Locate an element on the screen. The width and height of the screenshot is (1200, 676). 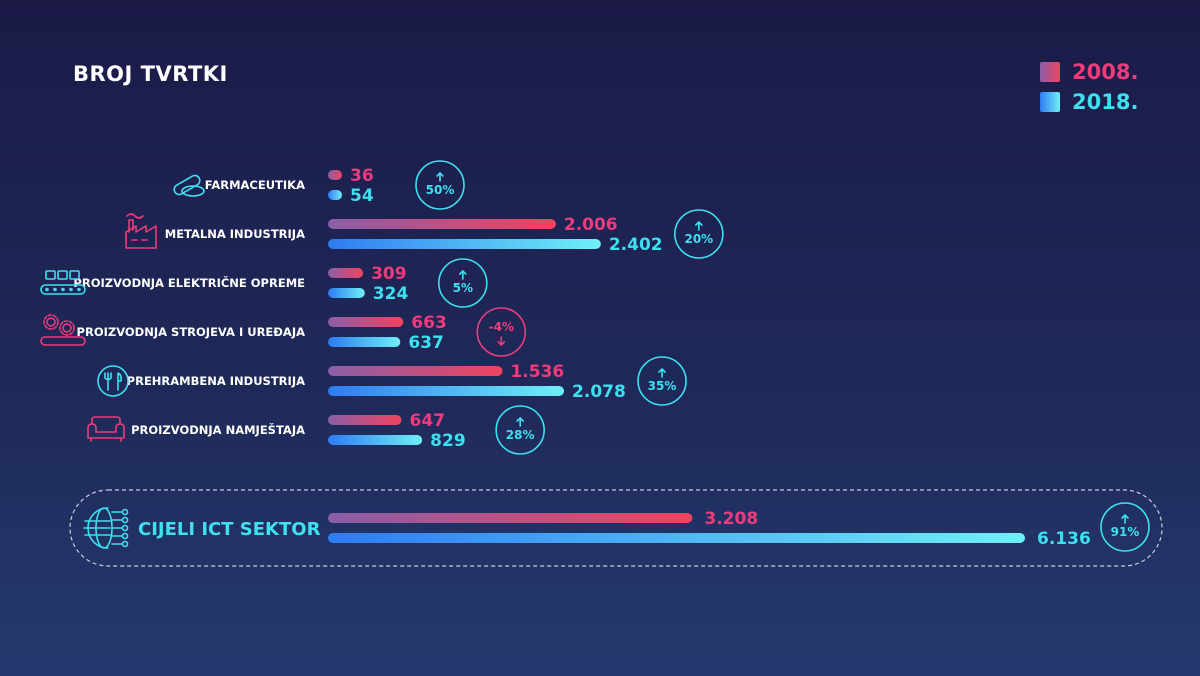
arrow-down-icon is located at coordinates (501, 341).